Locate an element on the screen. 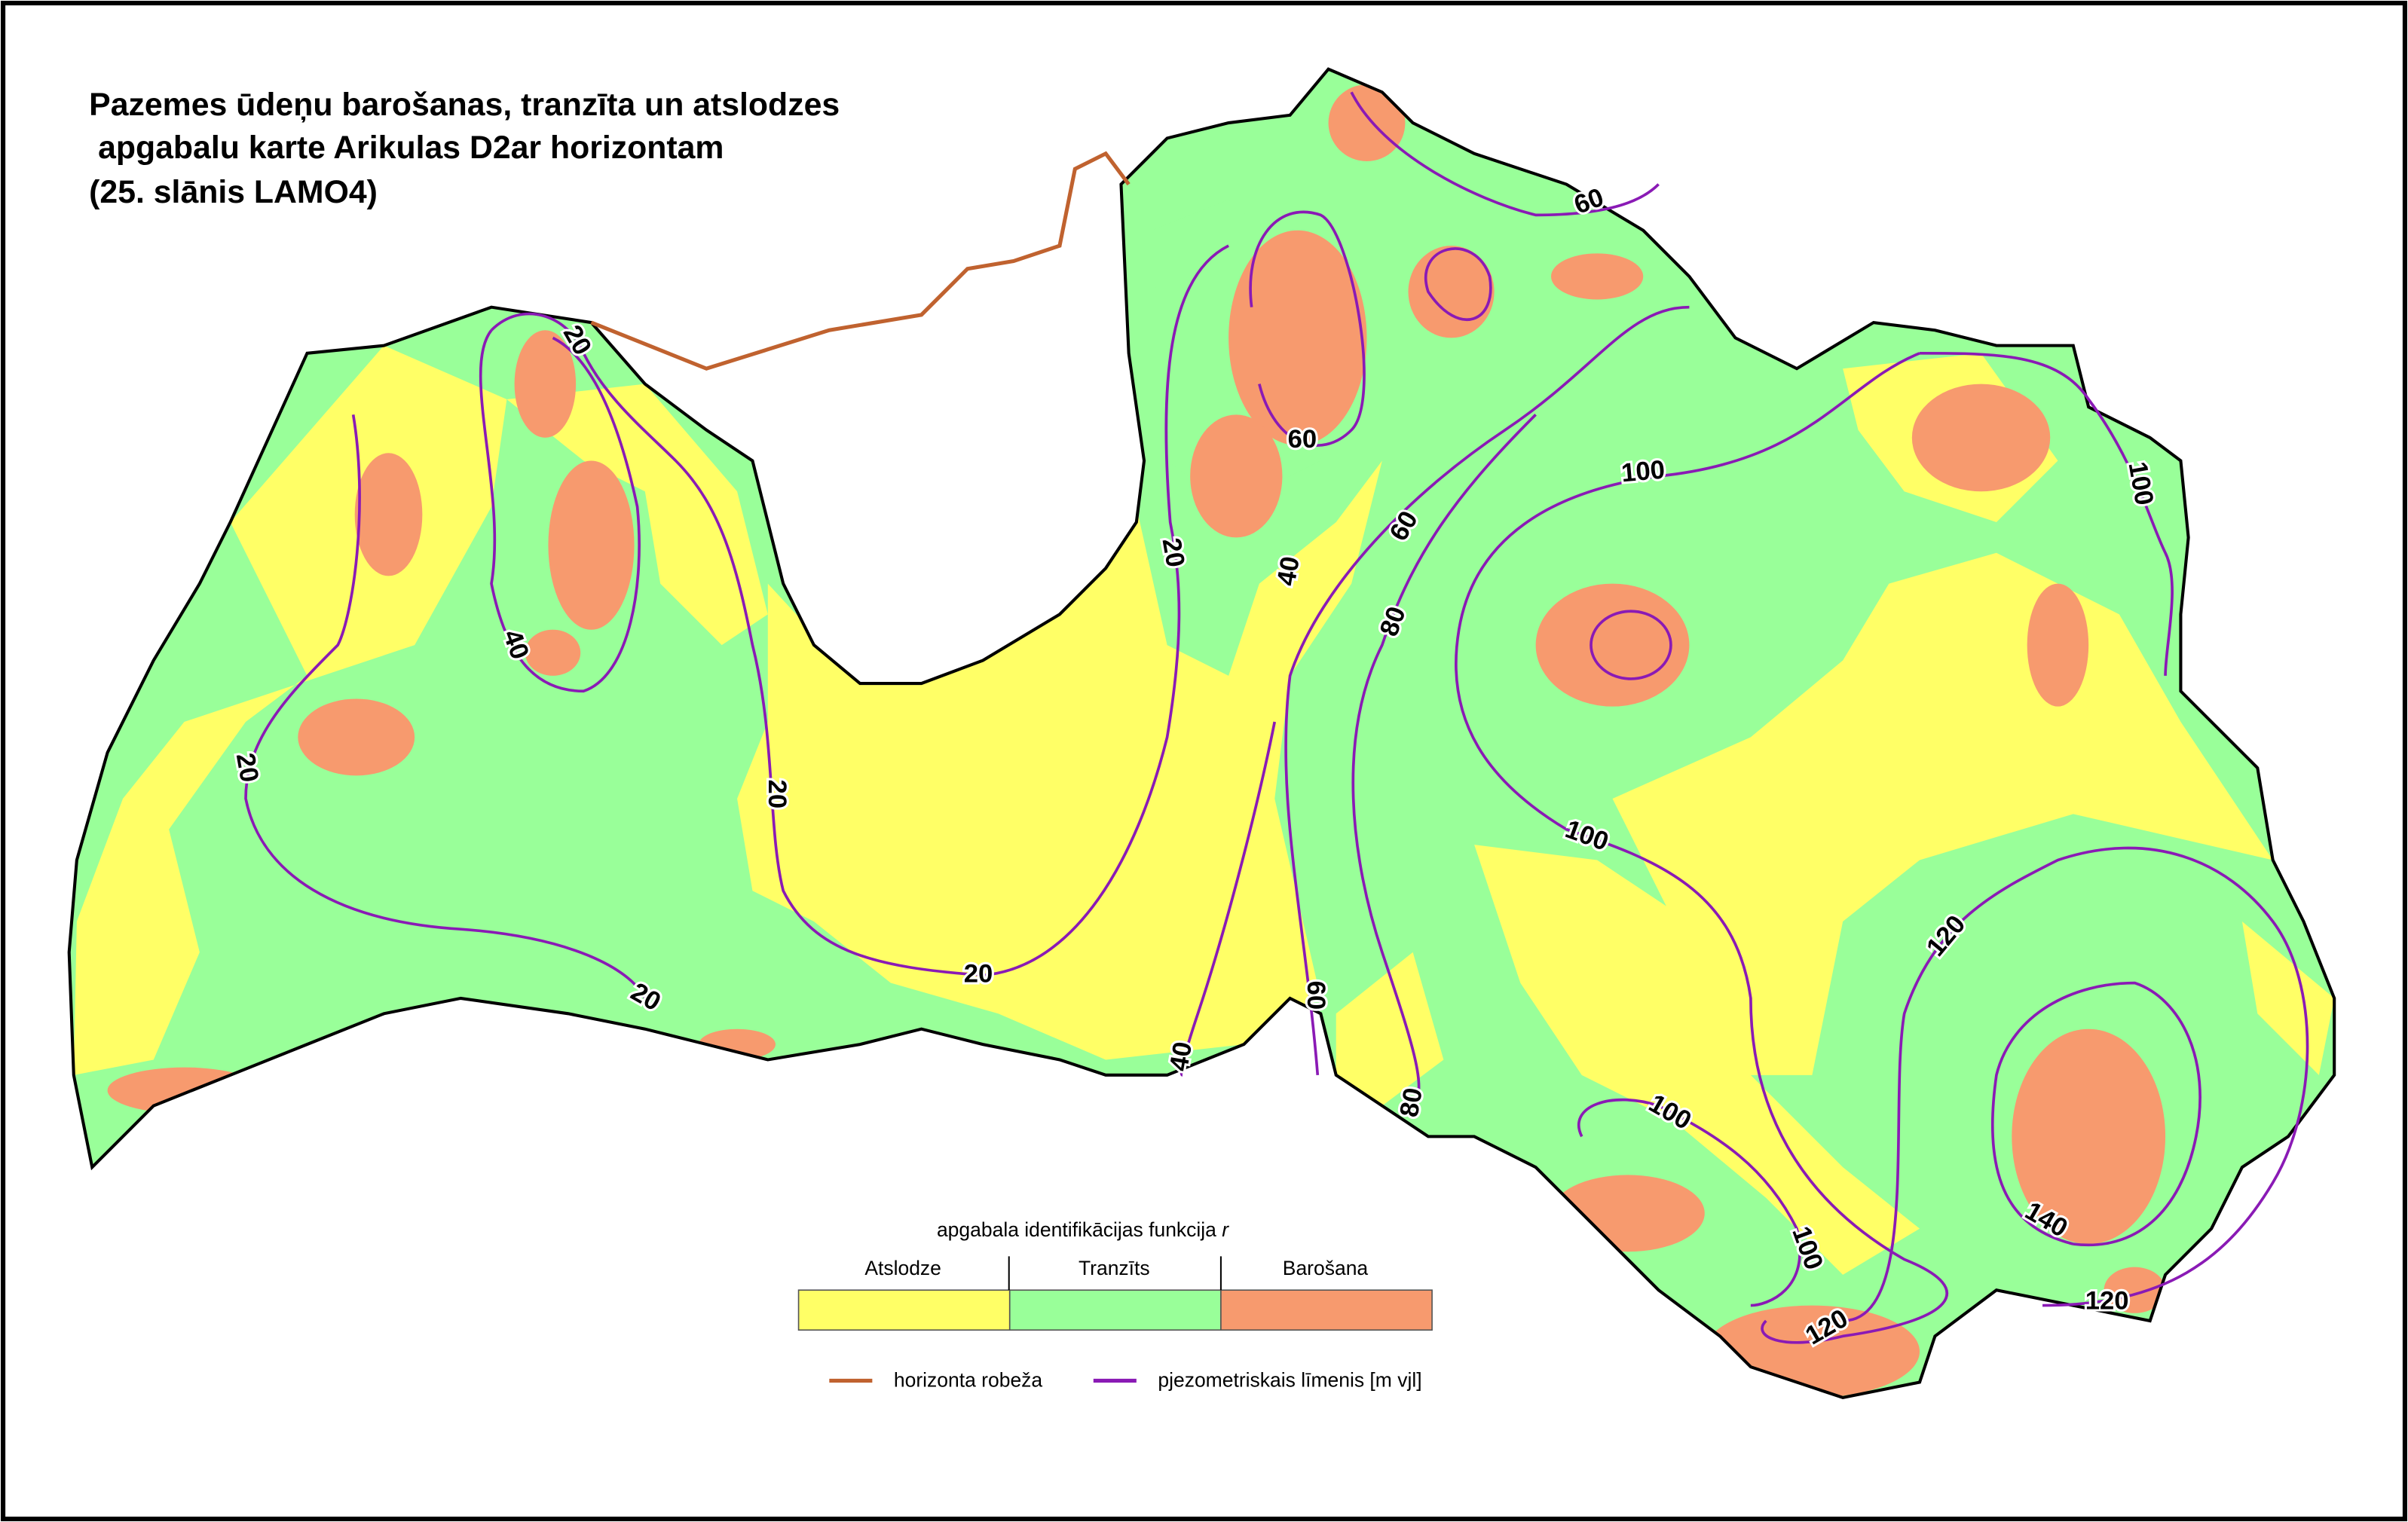 This screenshot has width=2408, height=1522. legend-title-text: apgabala identifikācijas funkcija is located at coordinates (1077, 1229).